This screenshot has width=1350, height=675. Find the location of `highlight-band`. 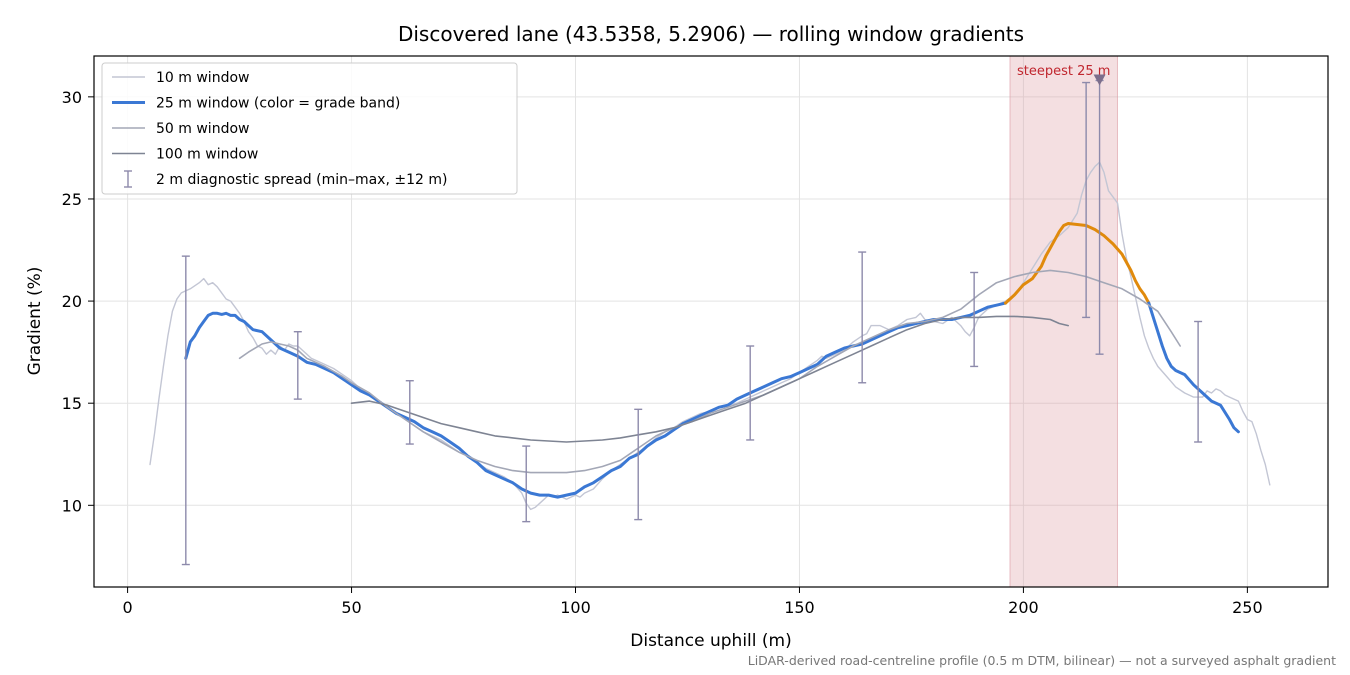

highlight-band is located at coordinates (1063, 321).